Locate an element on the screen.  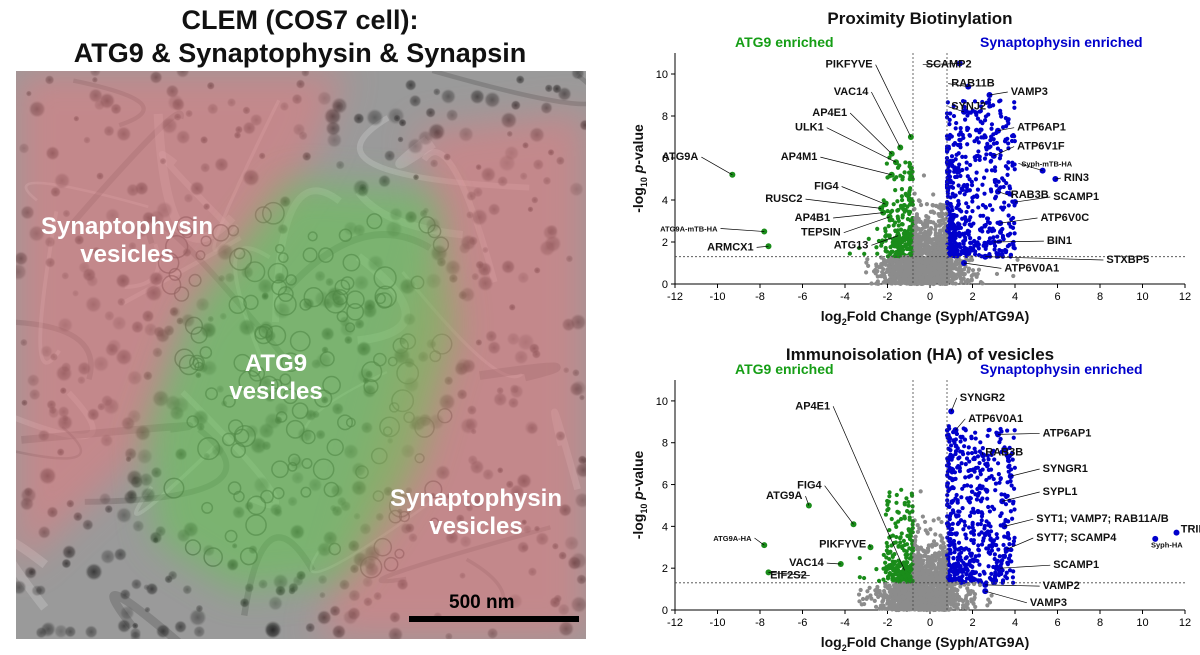
protein-label: FIG4 is located at coordinates (826, 187).